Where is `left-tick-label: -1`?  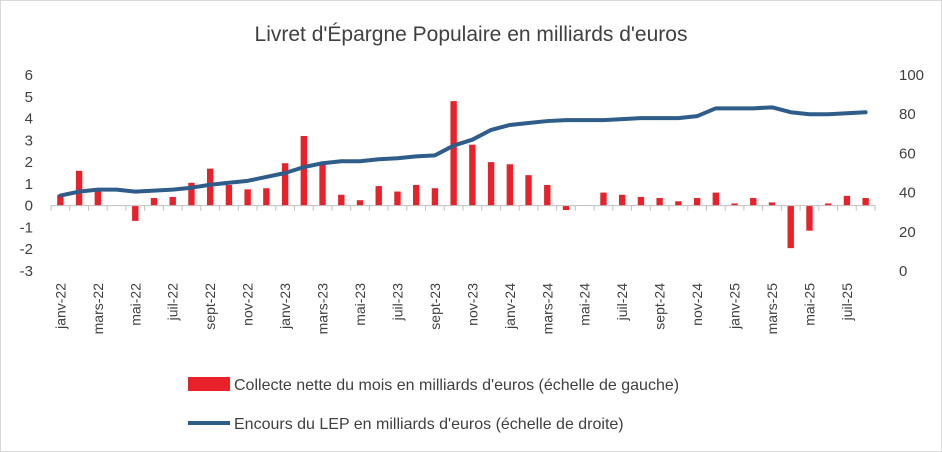
left-tick-label: -1 is located at coordinates (26, 227).